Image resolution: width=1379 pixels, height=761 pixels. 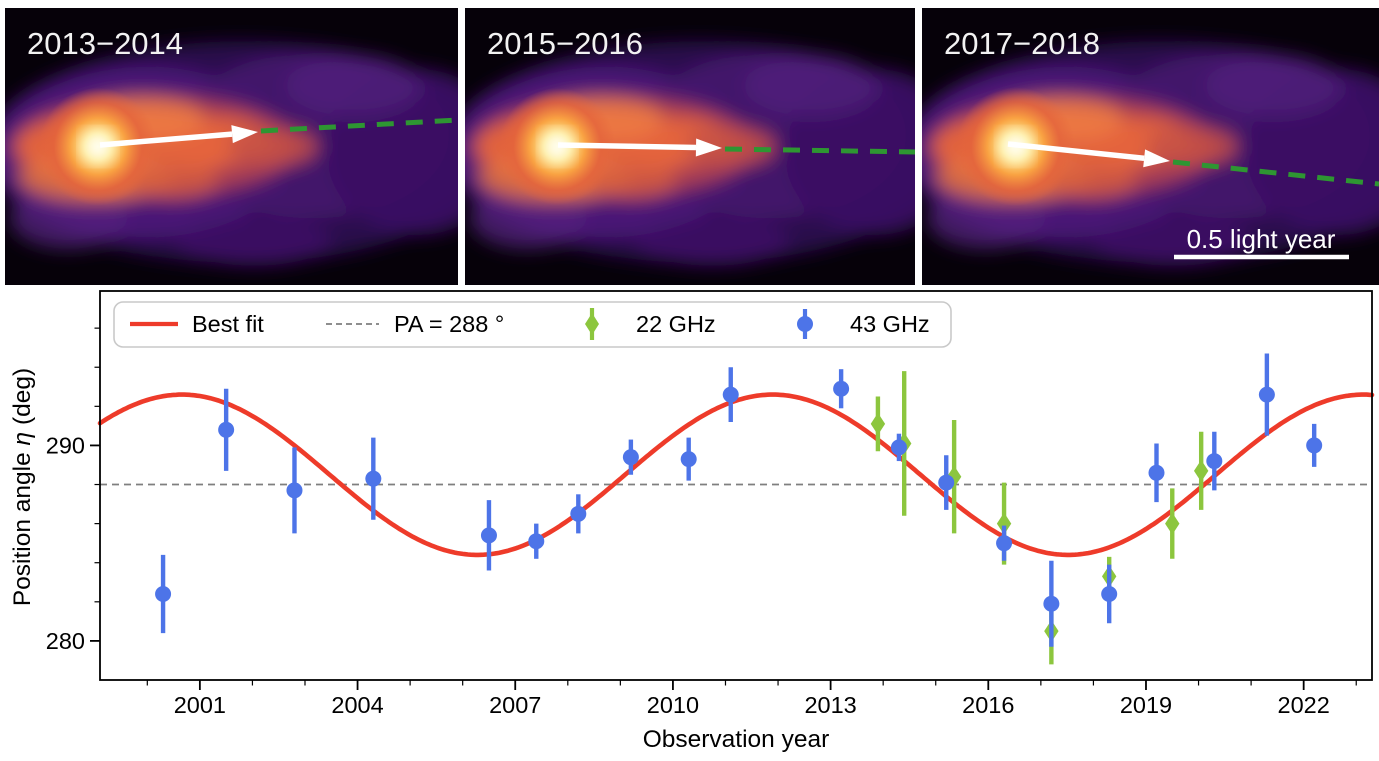 I want to click on jet-image-panel-2015-2016: 2015−2016, so click(x=690, y=146).